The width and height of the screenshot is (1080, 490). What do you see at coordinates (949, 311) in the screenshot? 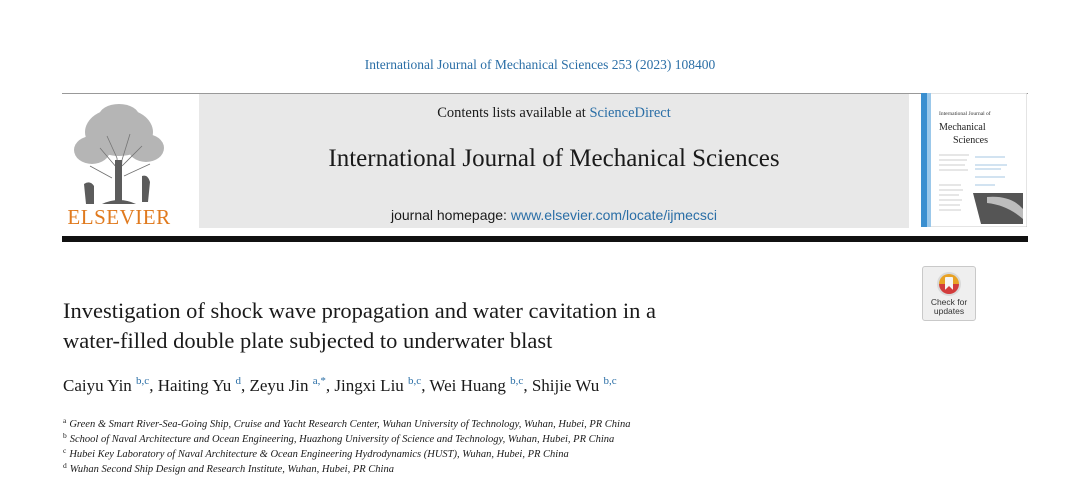
I see `check-line2: updates` at bounding box center [949, 311].